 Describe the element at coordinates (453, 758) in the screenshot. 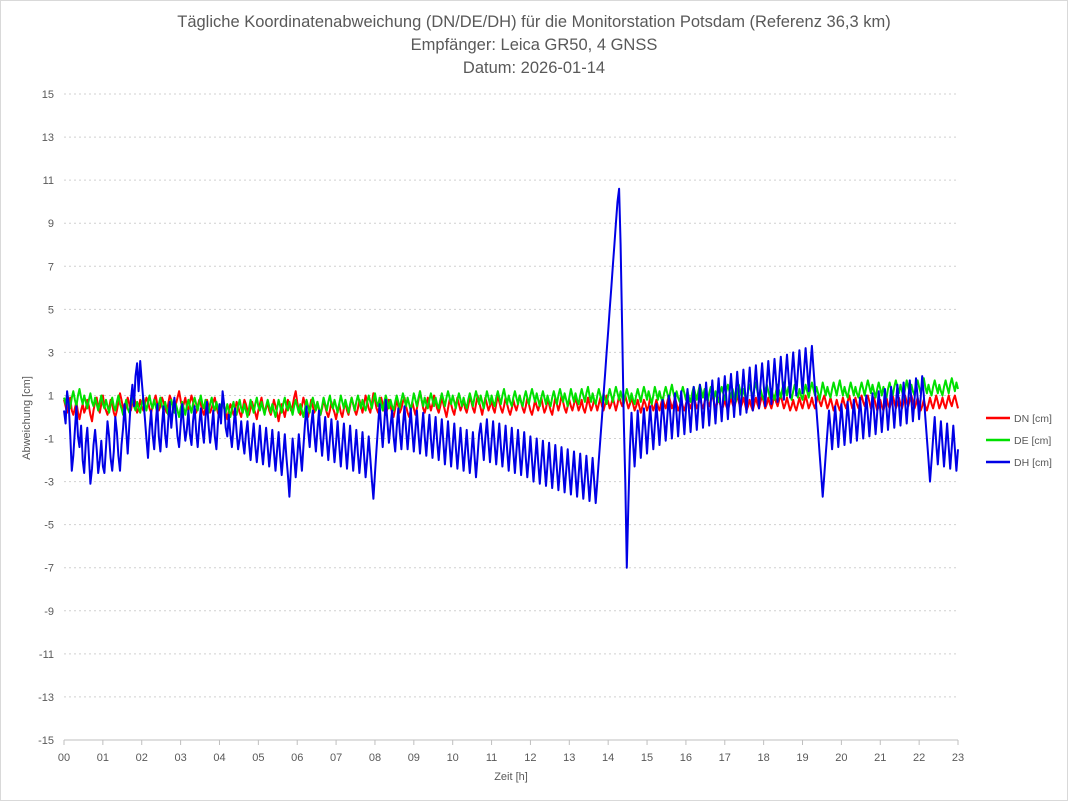

I see `x-tick-label: 10` at that location.